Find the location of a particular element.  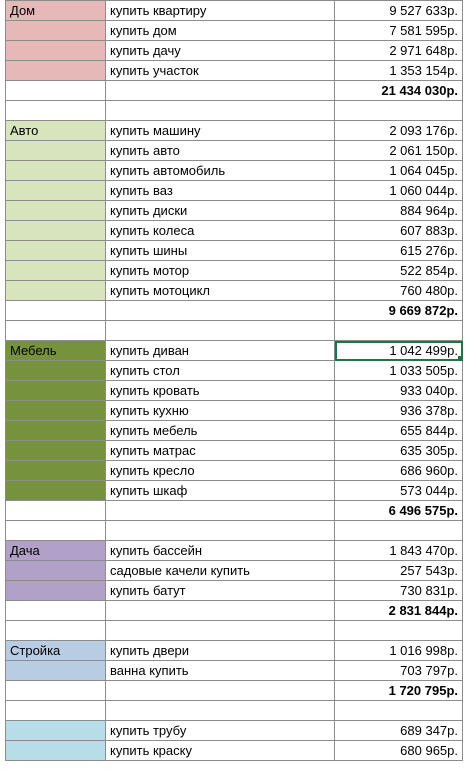

amount-cell: 1 064 045р. is located at coordinates (398, 170).